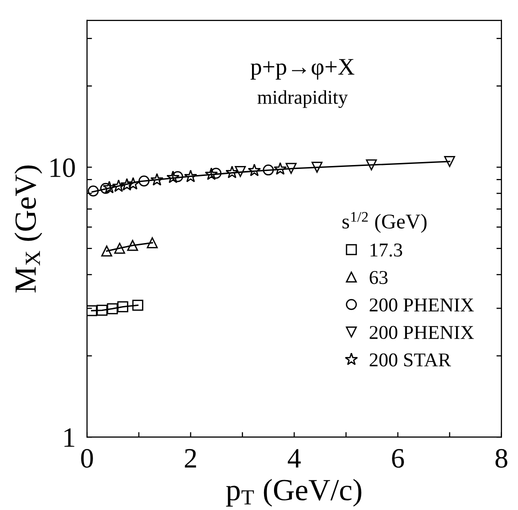 The height and width of the screenshot is (510, 518). What do you see at coordinates (69, 437) in the screenshot?
I see `y-tick-label: 1` at bounding box center [69, 437].